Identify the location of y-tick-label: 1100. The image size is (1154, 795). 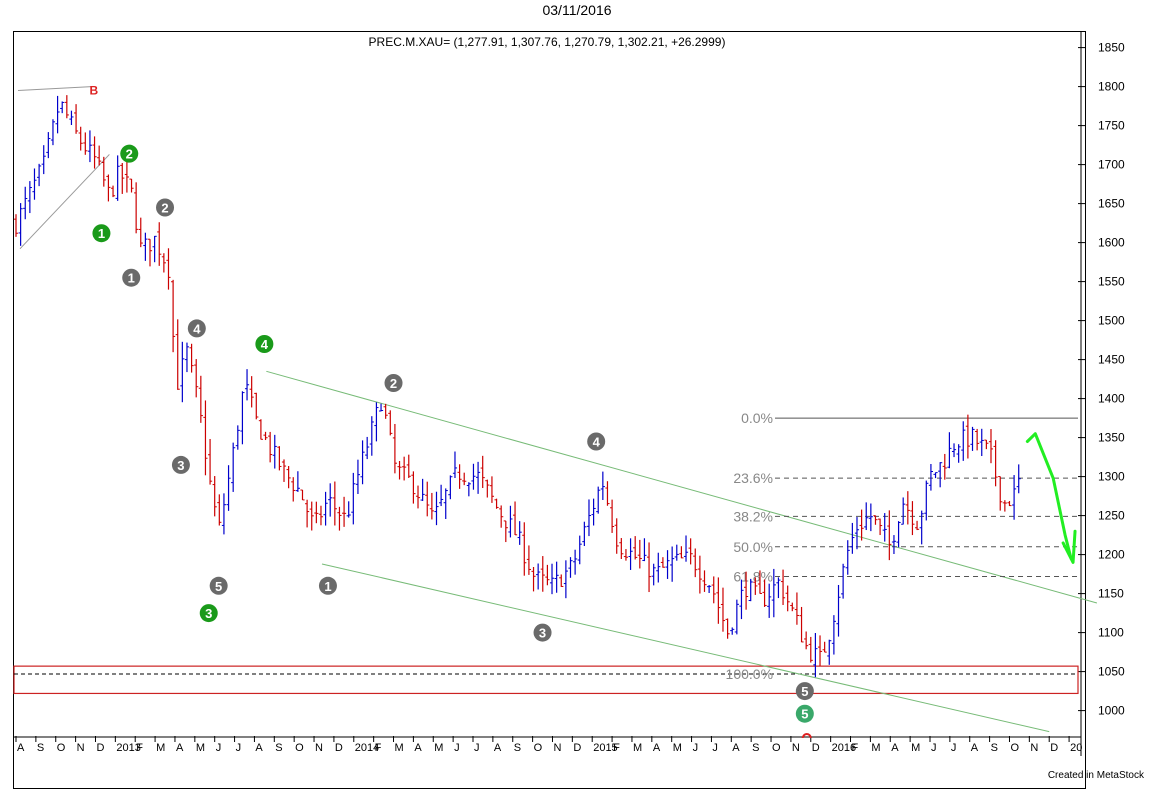
(1111, 633).